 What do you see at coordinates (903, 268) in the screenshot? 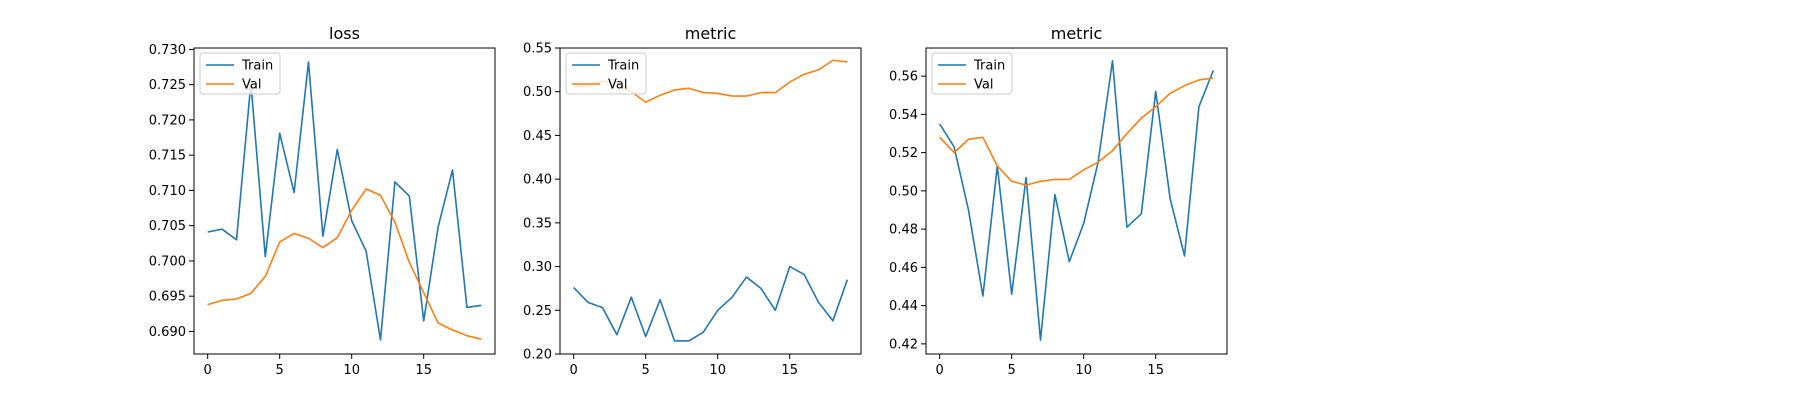
I see `y-tick-label: 0.46` at bounding box center [903, 268].